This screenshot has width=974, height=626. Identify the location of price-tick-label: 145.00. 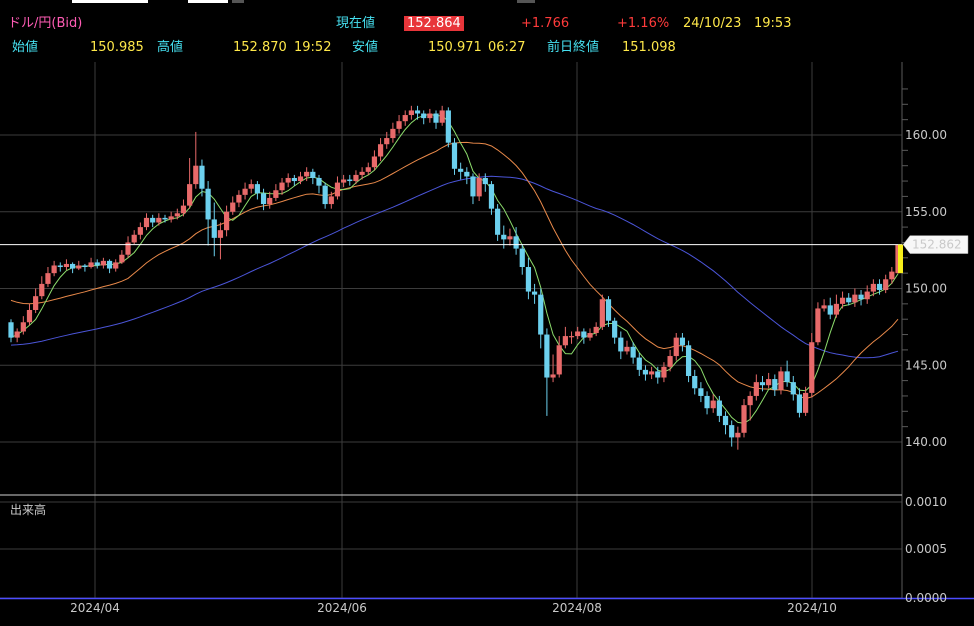
(926, 365).